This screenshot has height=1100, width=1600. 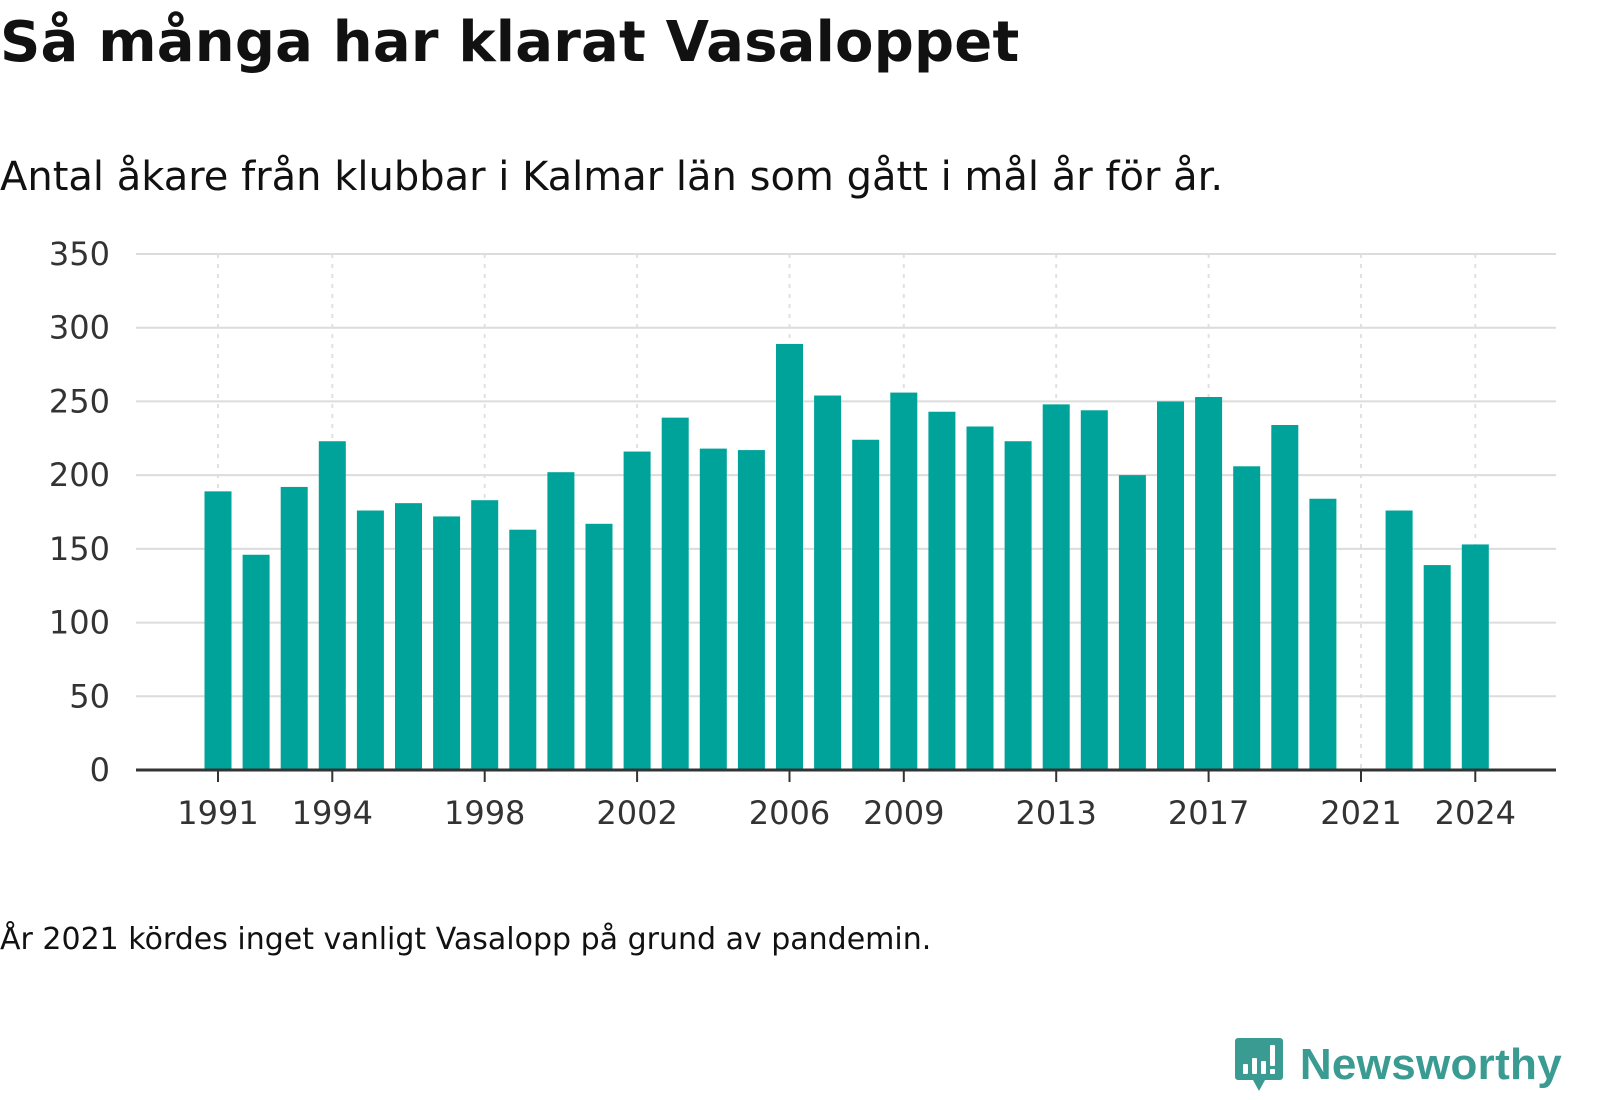 What do you see at coordinates (1209, 583) in the screenshot?
I see `bar-2017` at bounding box center [1209, 583].